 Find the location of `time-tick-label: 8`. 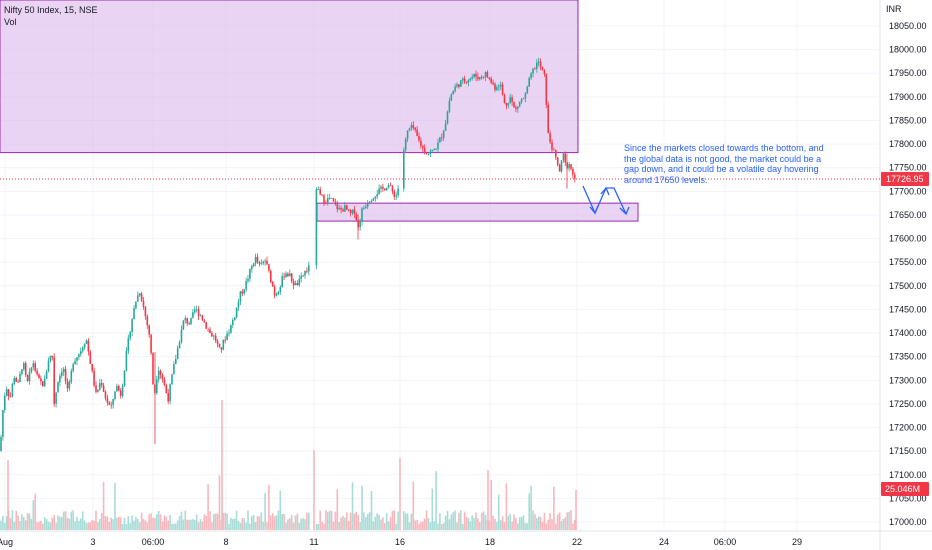

time-tick-label: 8 is located at coordinates (225, 542).